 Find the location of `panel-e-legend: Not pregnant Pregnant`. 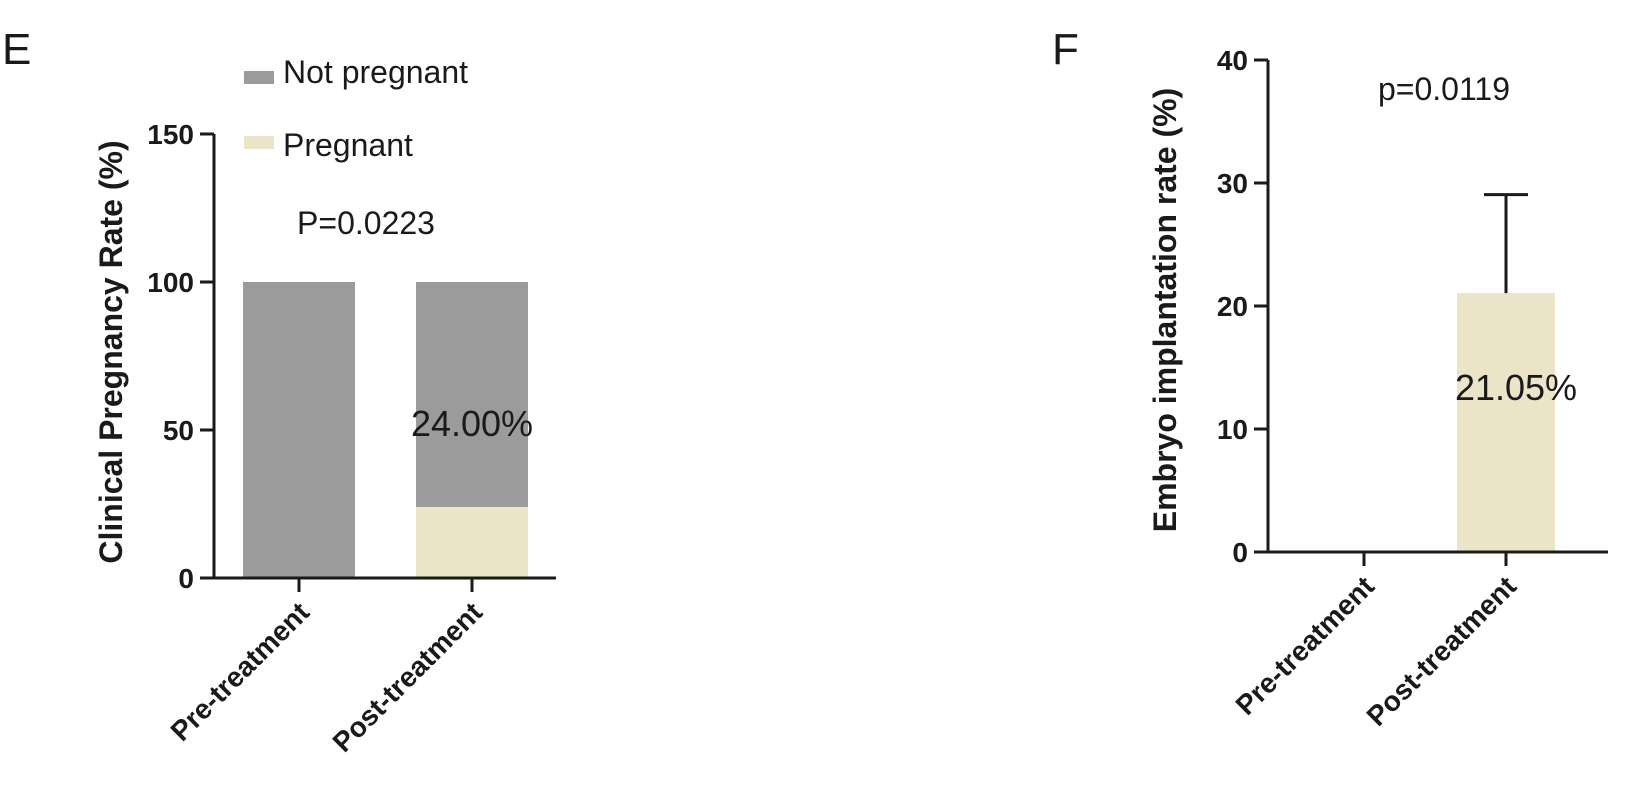

panel-e-legend: Not pregnant Pregnant is located at coordinates (356, 108).